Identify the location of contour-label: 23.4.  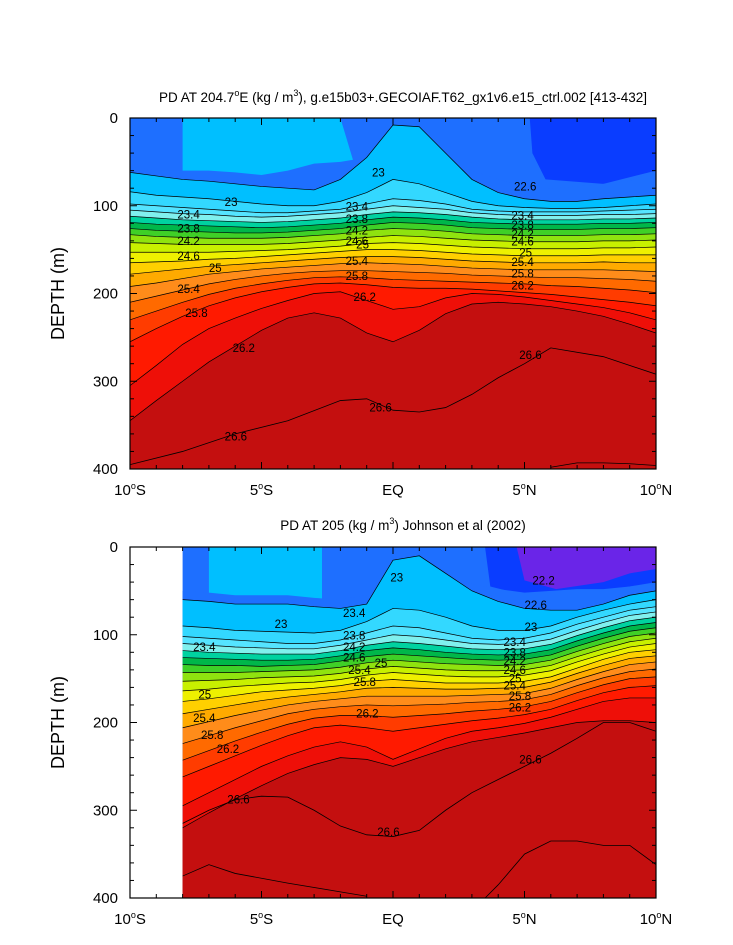
(357, 208).